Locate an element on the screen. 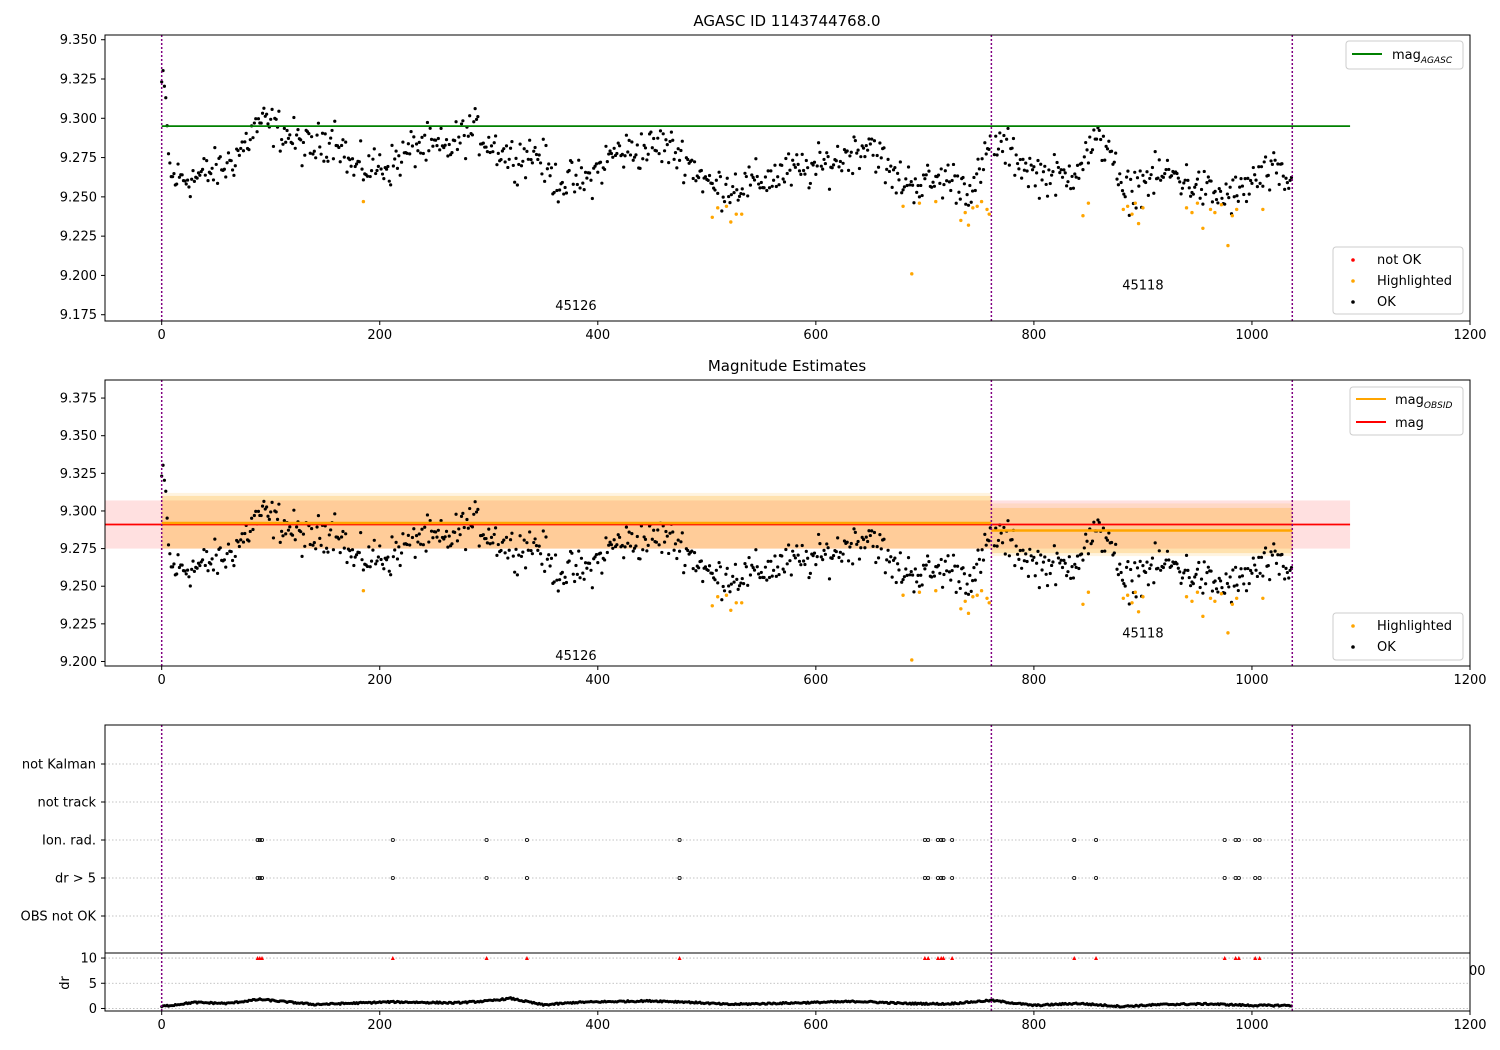  flag-category-label: dr > 5 is located at coordinates (75, 879).